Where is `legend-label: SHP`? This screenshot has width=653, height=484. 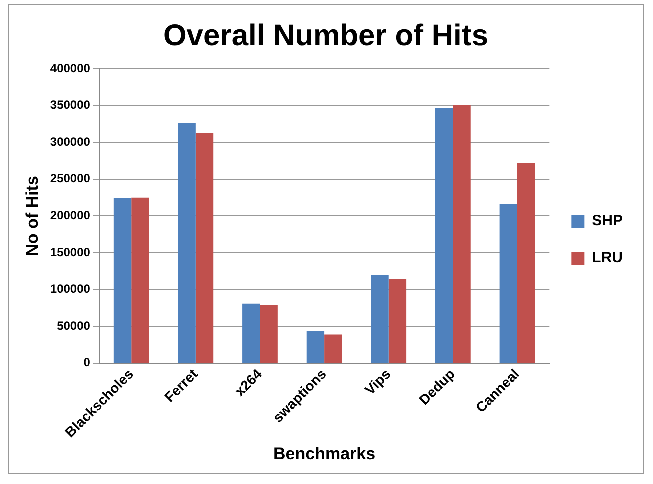 legend-label: SHP is located at coordinates (607, 221).